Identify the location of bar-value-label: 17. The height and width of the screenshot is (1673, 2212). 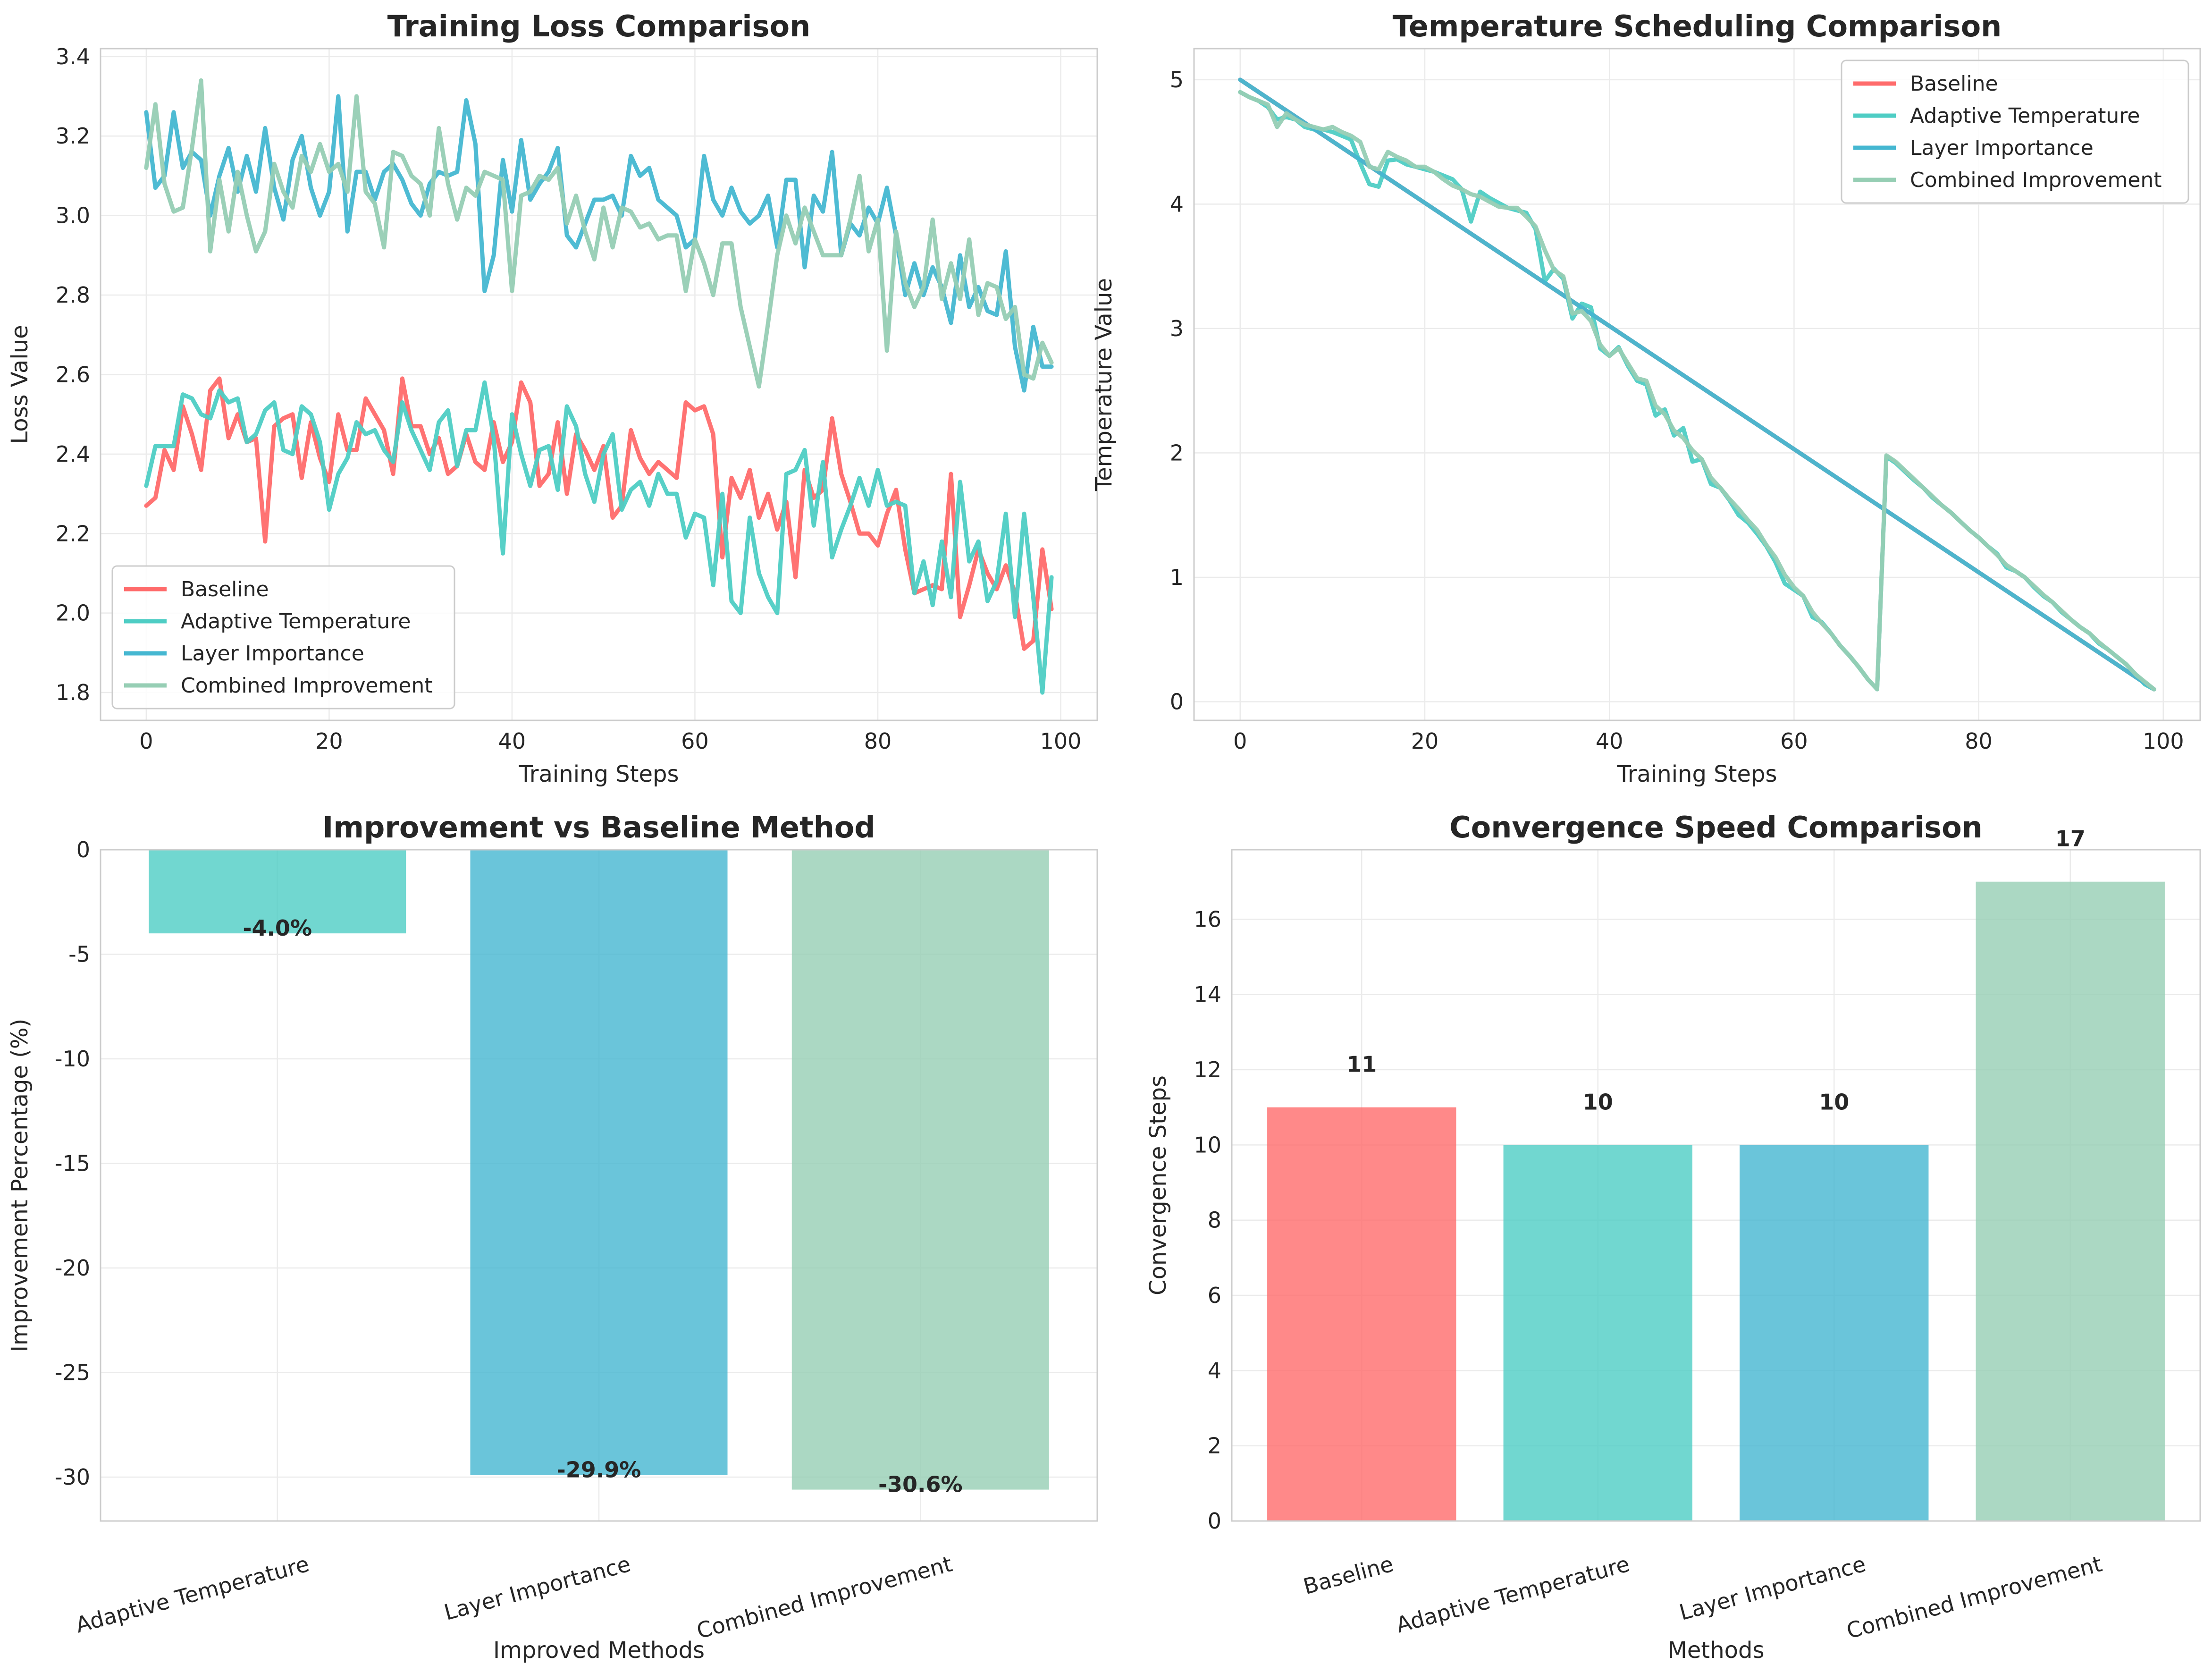
(2070, 839).